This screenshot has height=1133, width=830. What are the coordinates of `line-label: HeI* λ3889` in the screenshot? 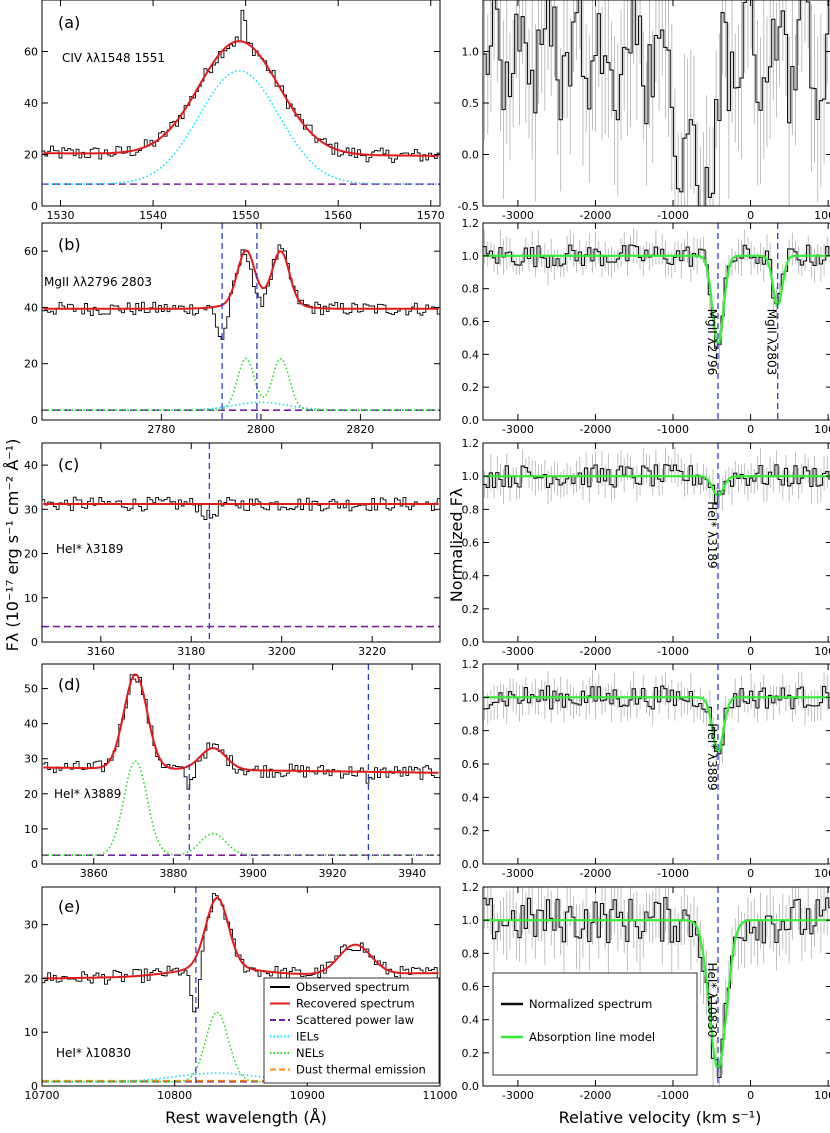 It's located at (87, 794).